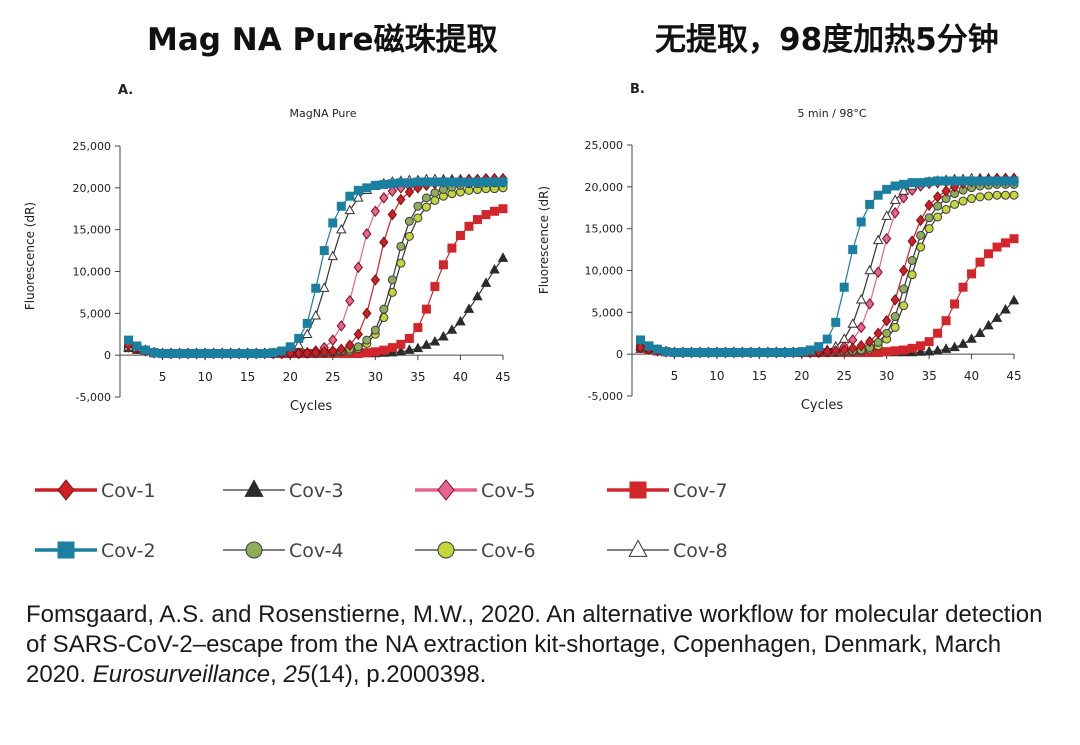 The image size is (1080, 745). Describe the element at coordinates (928, 376) in the screenshot. I see `x-tick-label: 35` at that location.